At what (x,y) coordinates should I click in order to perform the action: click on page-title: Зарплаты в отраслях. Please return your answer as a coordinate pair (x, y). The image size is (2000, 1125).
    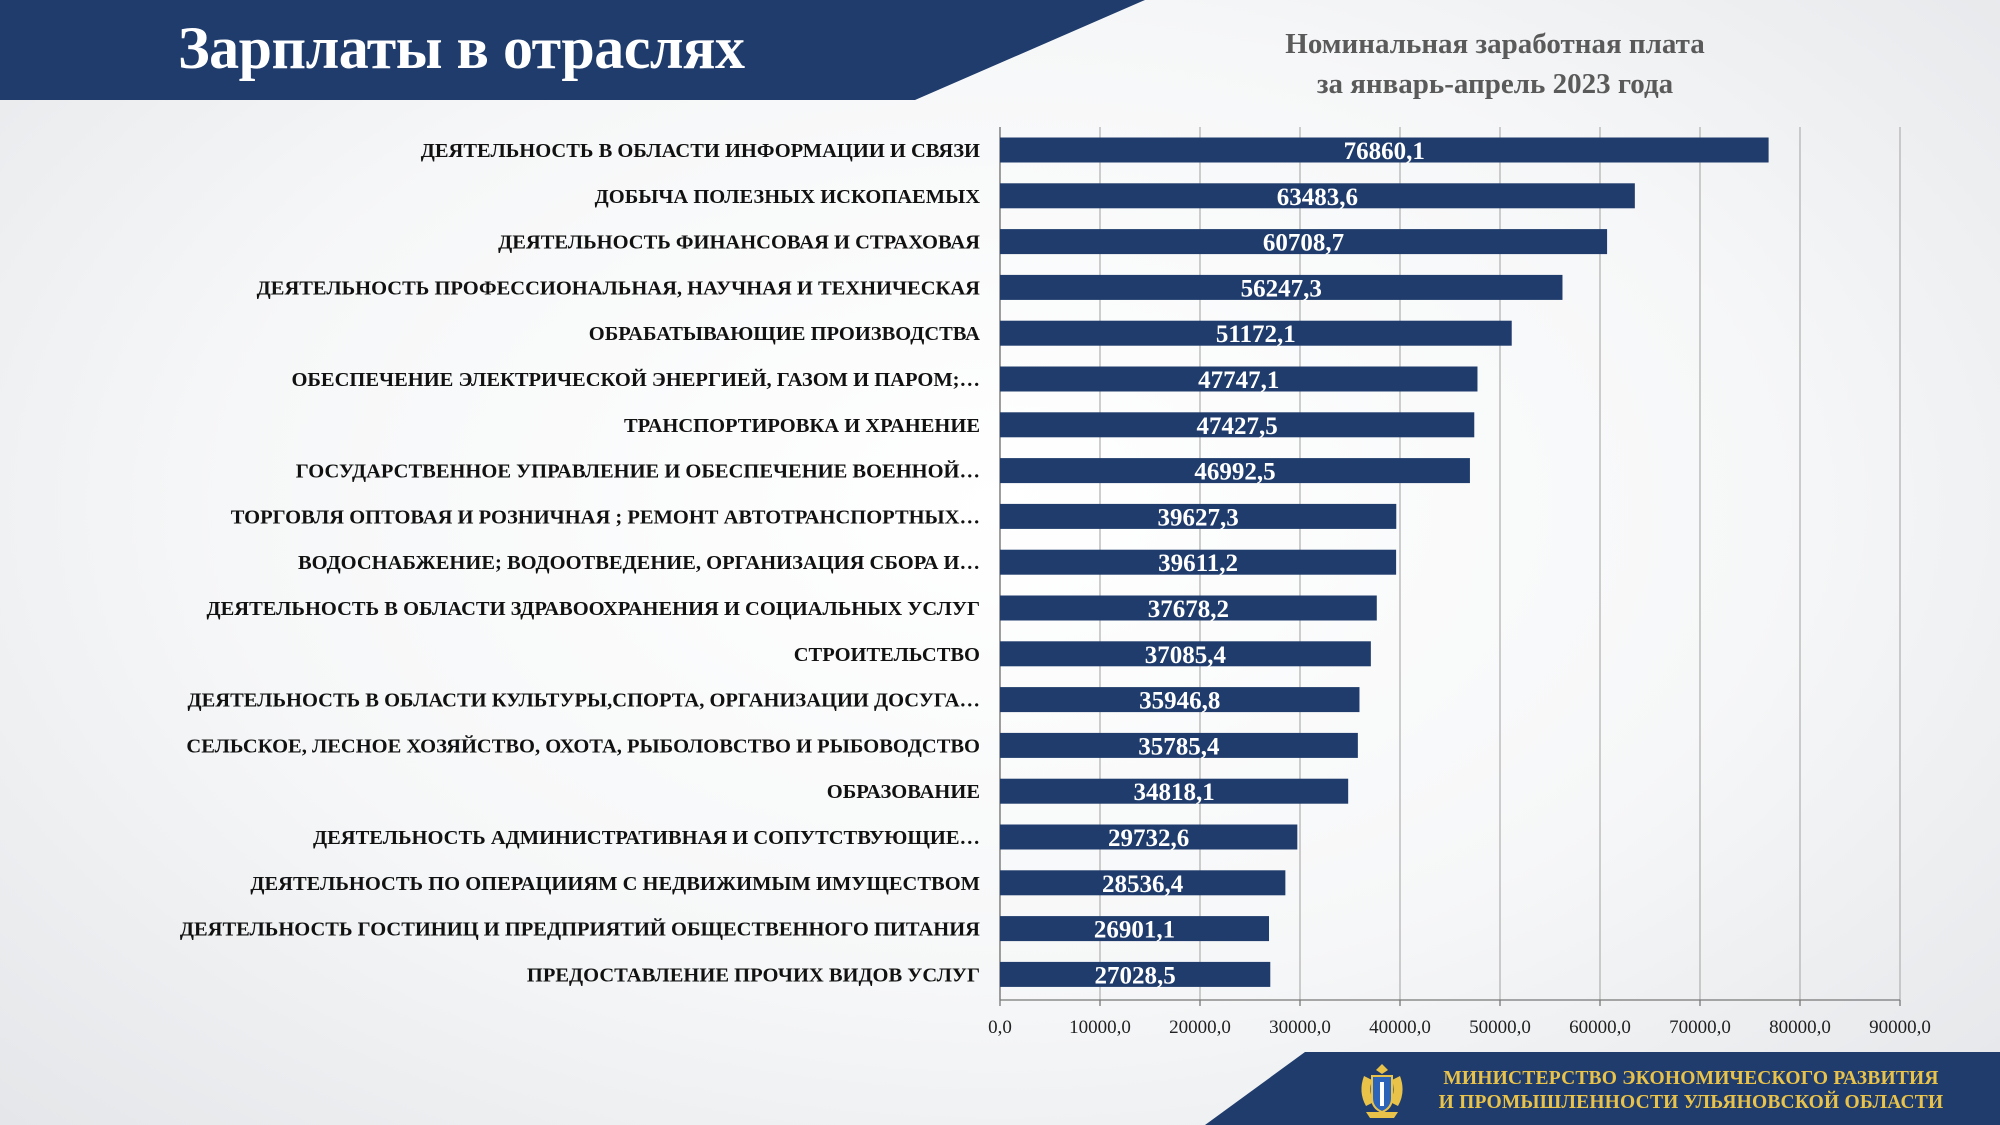
    Looking at the image, I should click on (461, 48).